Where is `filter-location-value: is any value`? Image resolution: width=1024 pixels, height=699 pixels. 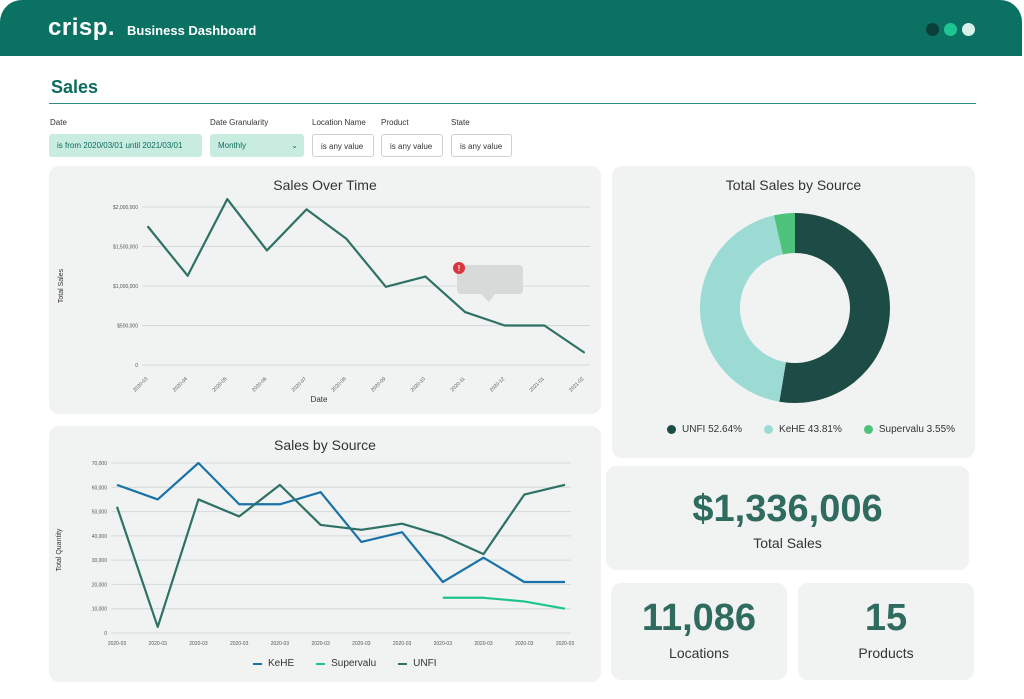 filter-location-value: is any value is located at coordinates (342, 146).